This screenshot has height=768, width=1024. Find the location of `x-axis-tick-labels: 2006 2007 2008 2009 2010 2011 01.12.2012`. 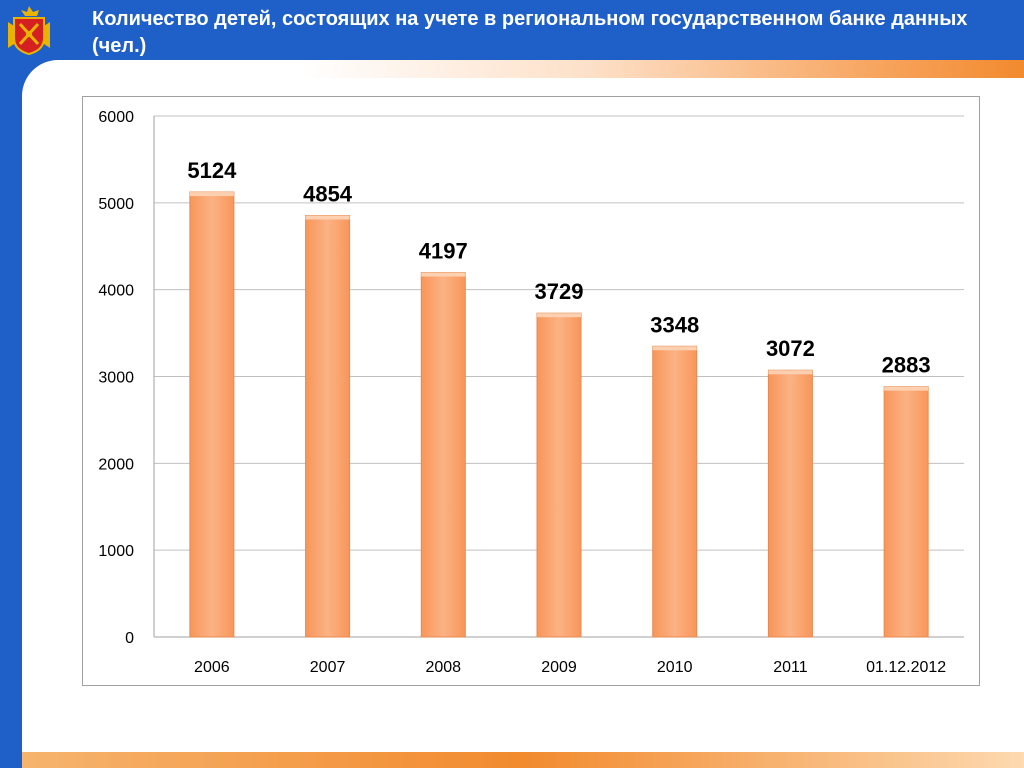

x-axis-tick-labels: 2006 2007 2008 2009 2010 2011 01.12.2012 is located at coordinates (570, 667).